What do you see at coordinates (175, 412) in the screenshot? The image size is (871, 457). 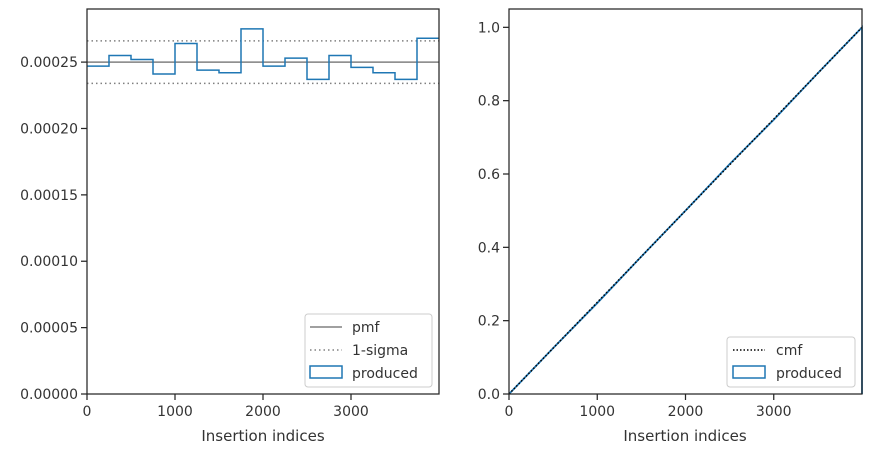 I see `pmf-x-tick-label: 1000` at bounding box center [175, 412].